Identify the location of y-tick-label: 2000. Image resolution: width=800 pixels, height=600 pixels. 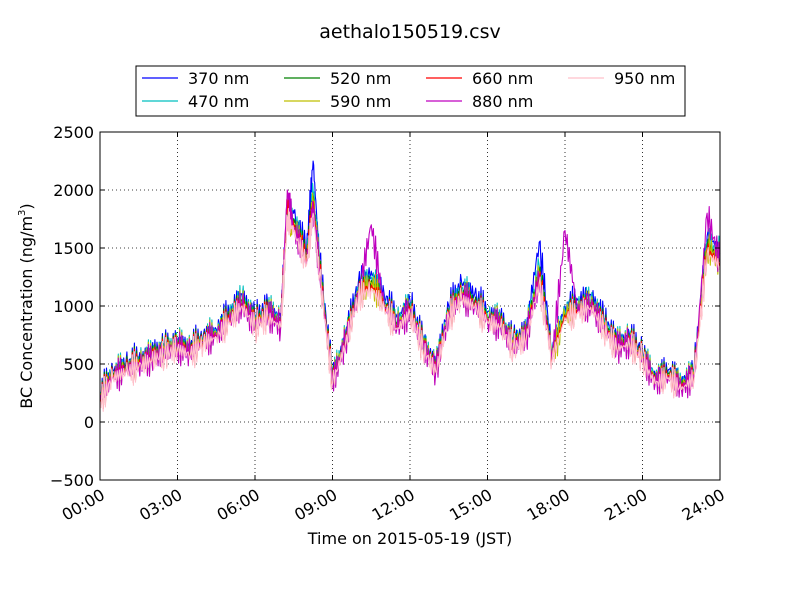
(73, 190).